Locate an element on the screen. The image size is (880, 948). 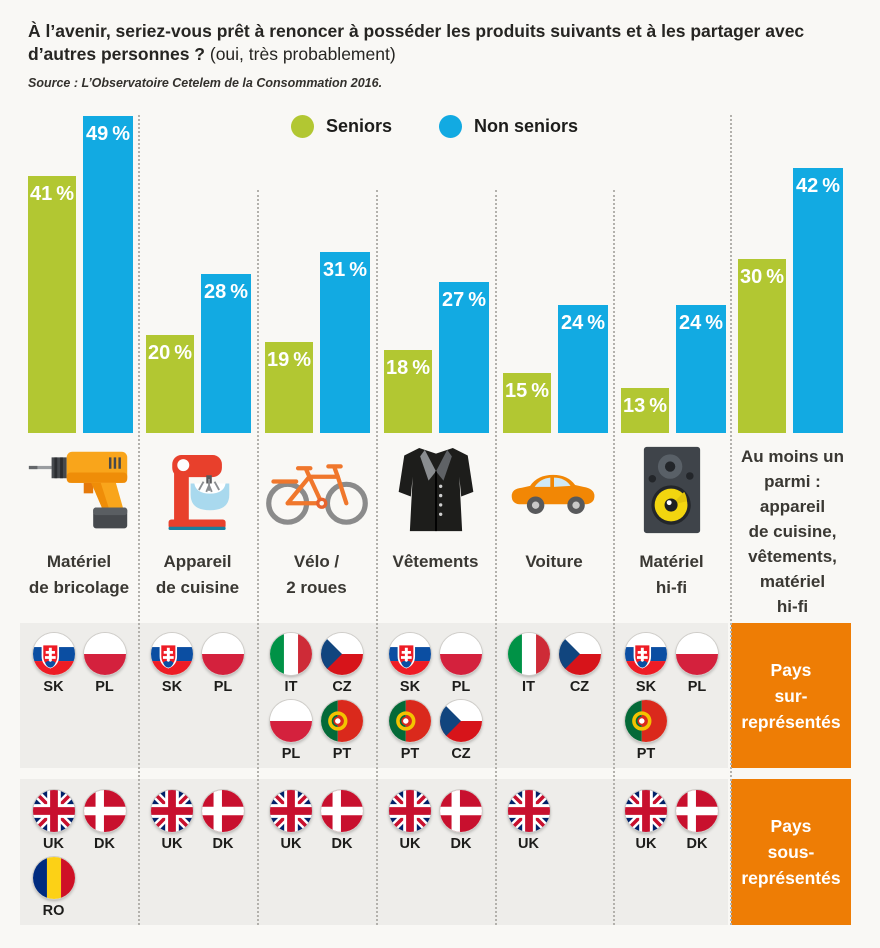
bar-seniors: 20 % is located at coordinates (170, 384).